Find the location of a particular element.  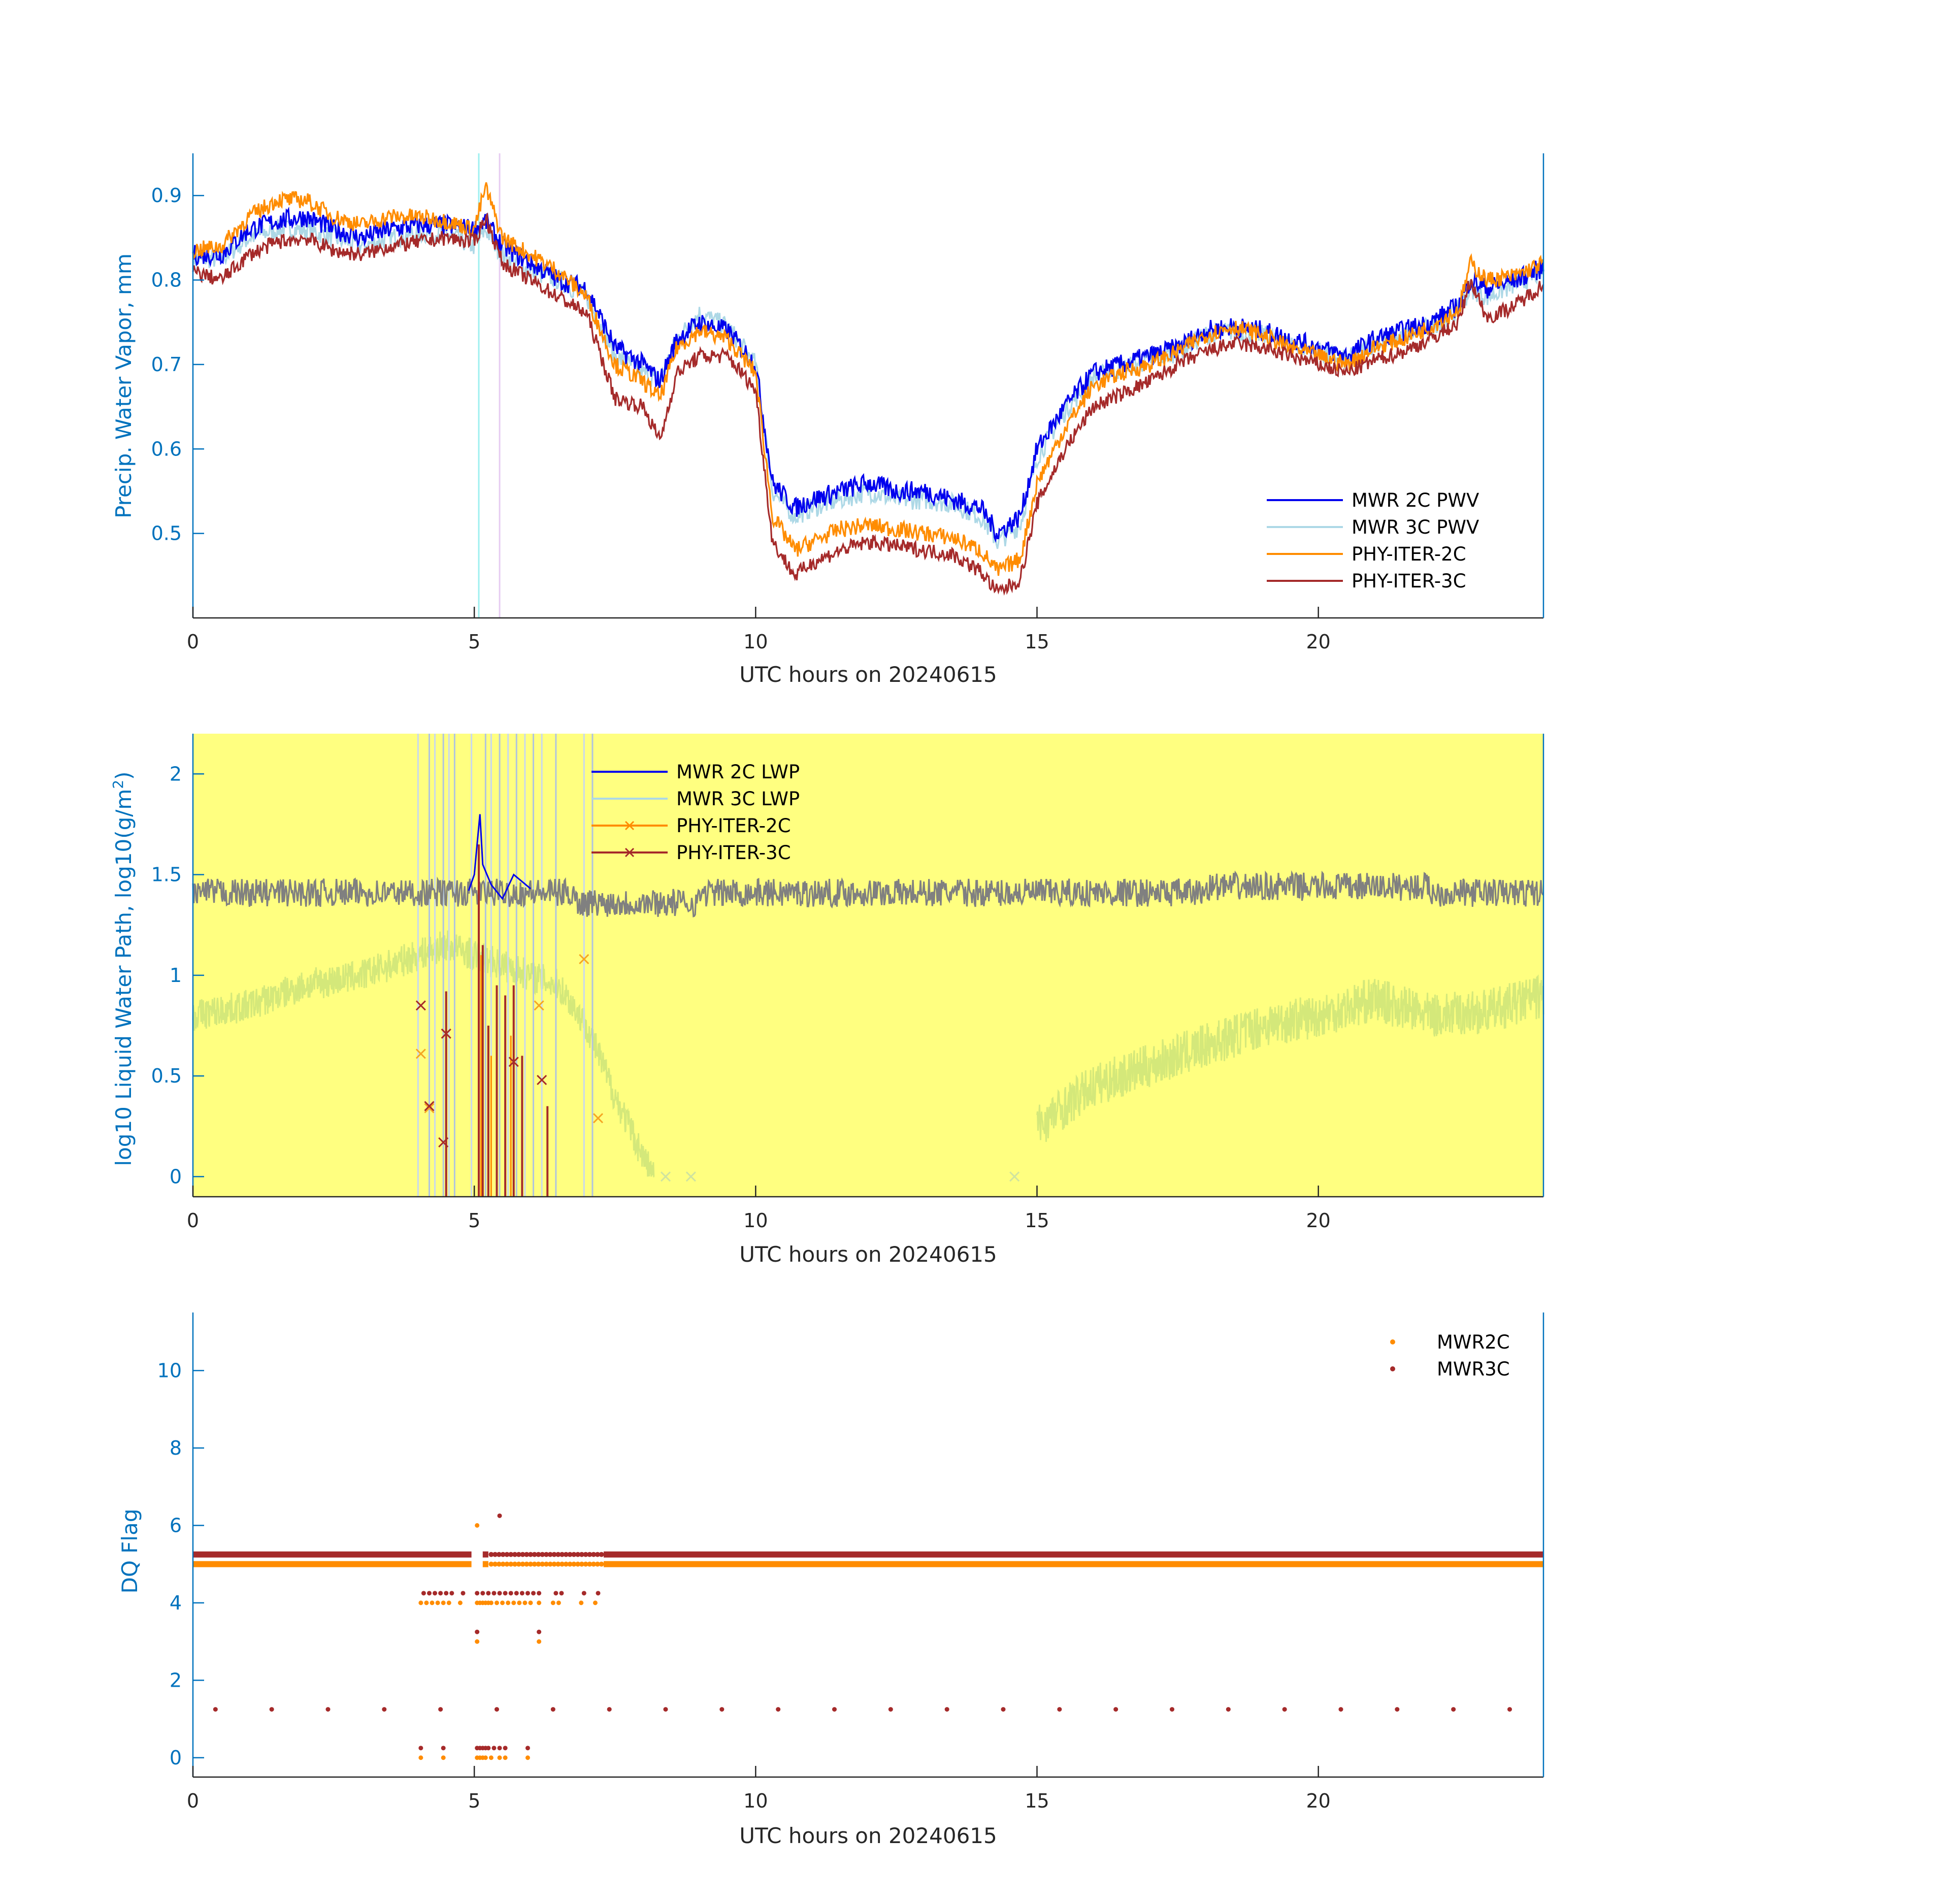

lwp-x-tick-label: 10 is located at coordinates (755, 1221).